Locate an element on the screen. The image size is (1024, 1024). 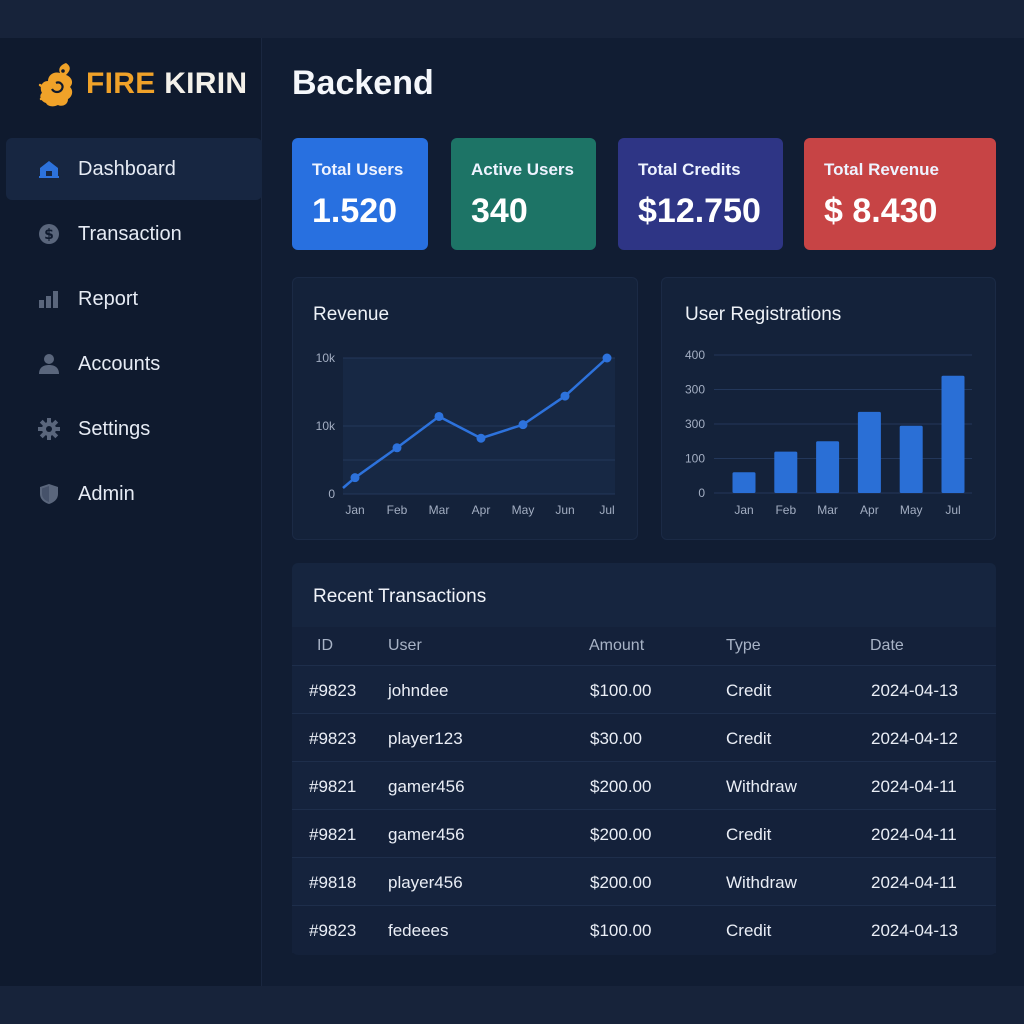
table-row: #9823 johndee $100.00 Credit 2024-04-13 is located at coordinates (644, 689).